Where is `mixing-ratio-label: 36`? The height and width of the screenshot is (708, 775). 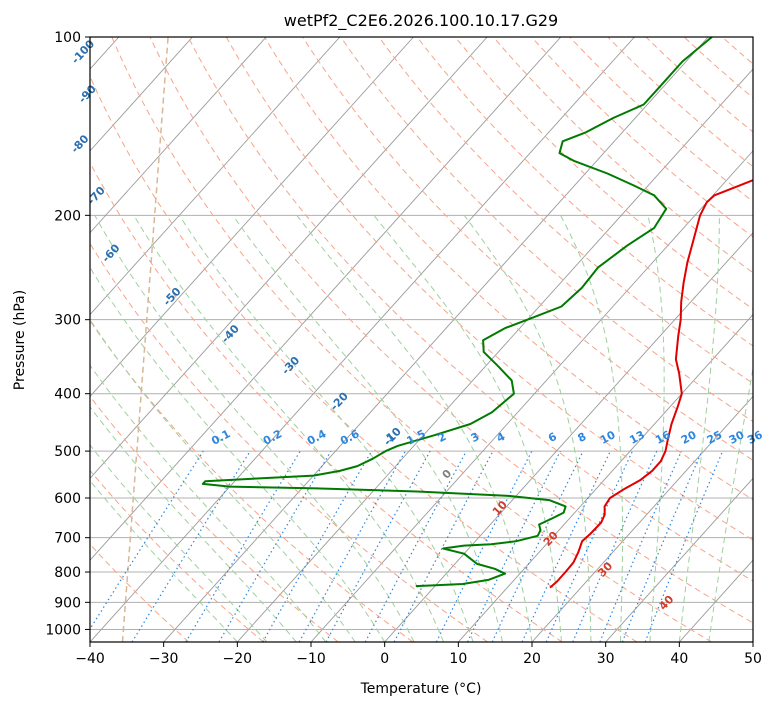 mixing-ratio-label: 36 is located at coordinates (755, 437).